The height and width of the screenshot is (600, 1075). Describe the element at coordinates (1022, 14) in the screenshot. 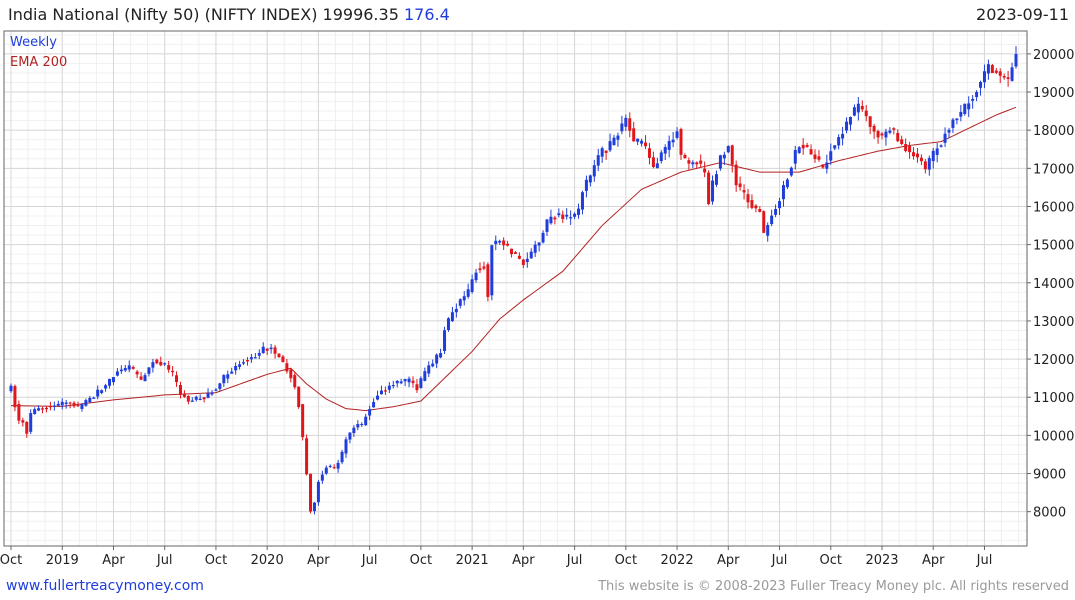

I see `chart-date: 2023-09-11` at that location.